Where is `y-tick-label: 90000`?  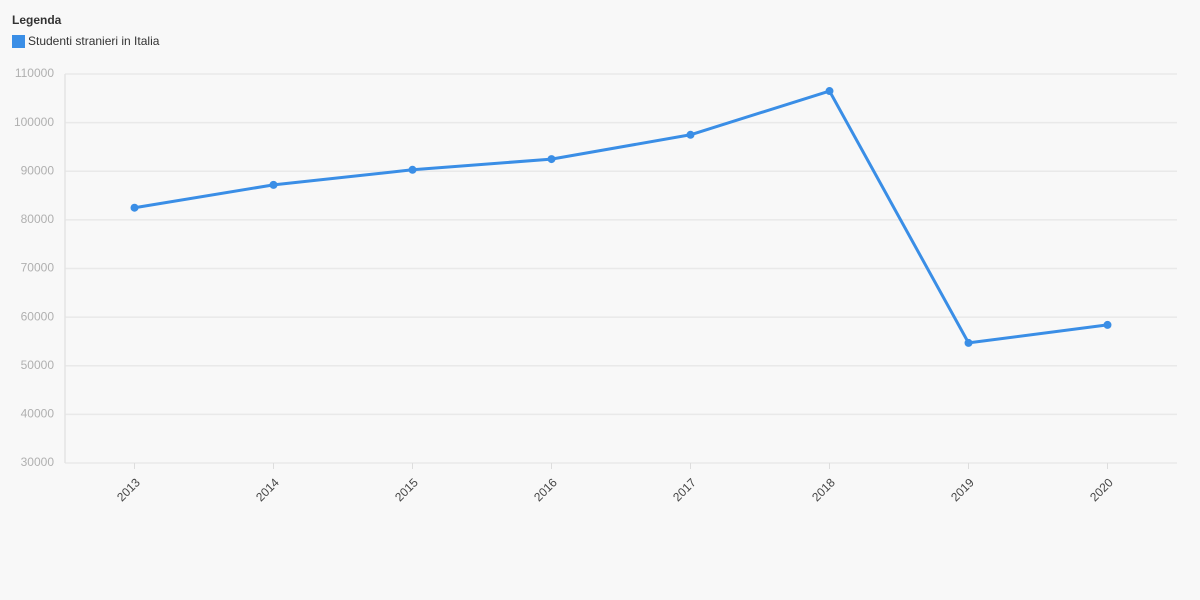
y-tick-label: 90000 is located at coordinates (38, 170).